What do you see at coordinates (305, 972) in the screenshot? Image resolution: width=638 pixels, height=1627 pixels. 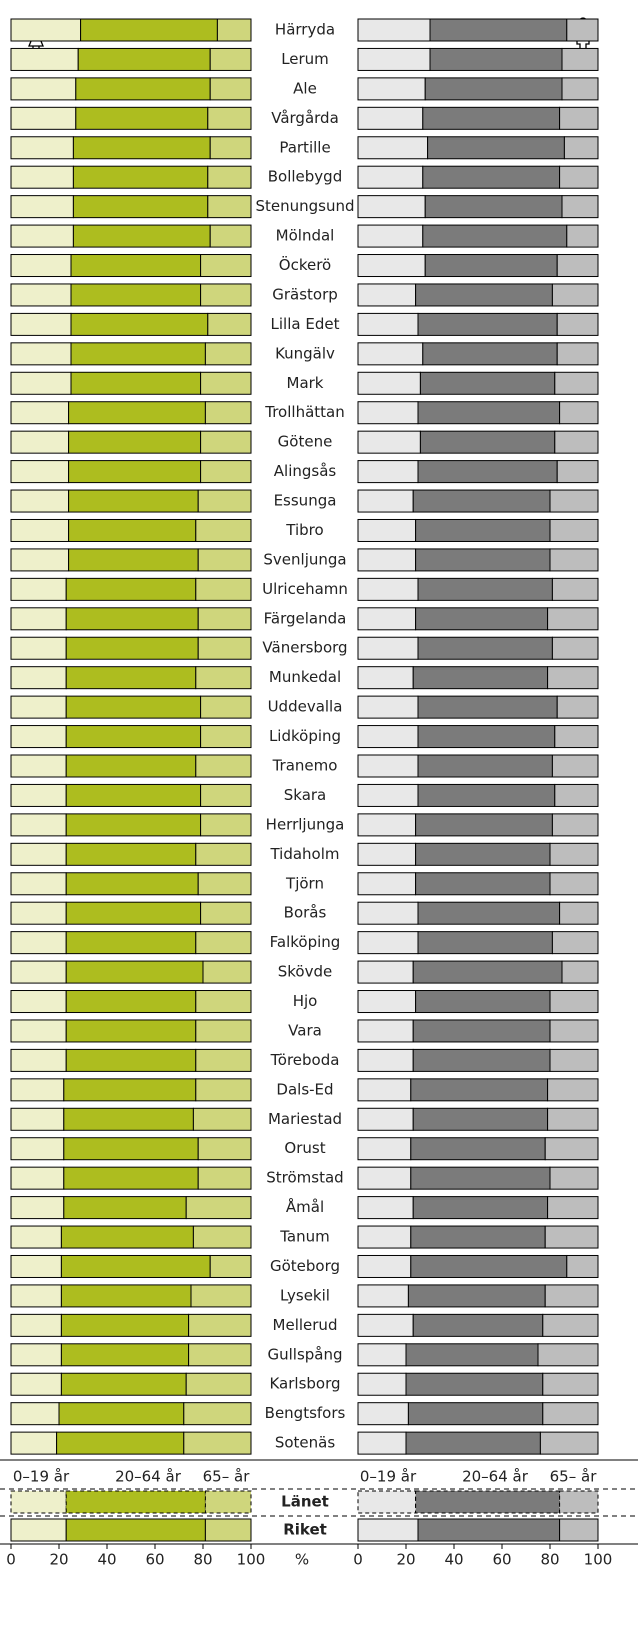 I see `category-label: Skövde` at bounding box center [305, 972].